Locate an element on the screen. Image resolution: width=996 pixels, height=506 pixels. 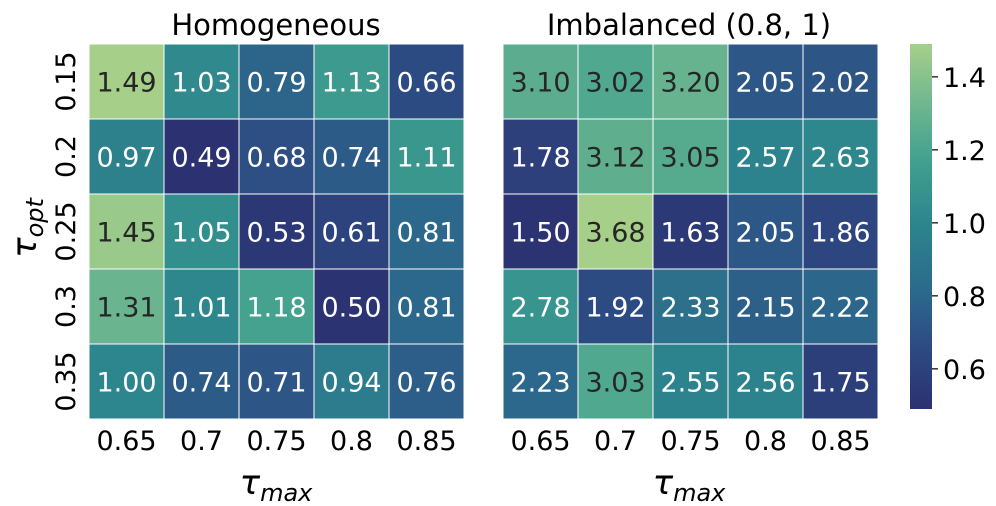
x-axis-label-imbalanced: τmax is located at coordinates (690, 484).